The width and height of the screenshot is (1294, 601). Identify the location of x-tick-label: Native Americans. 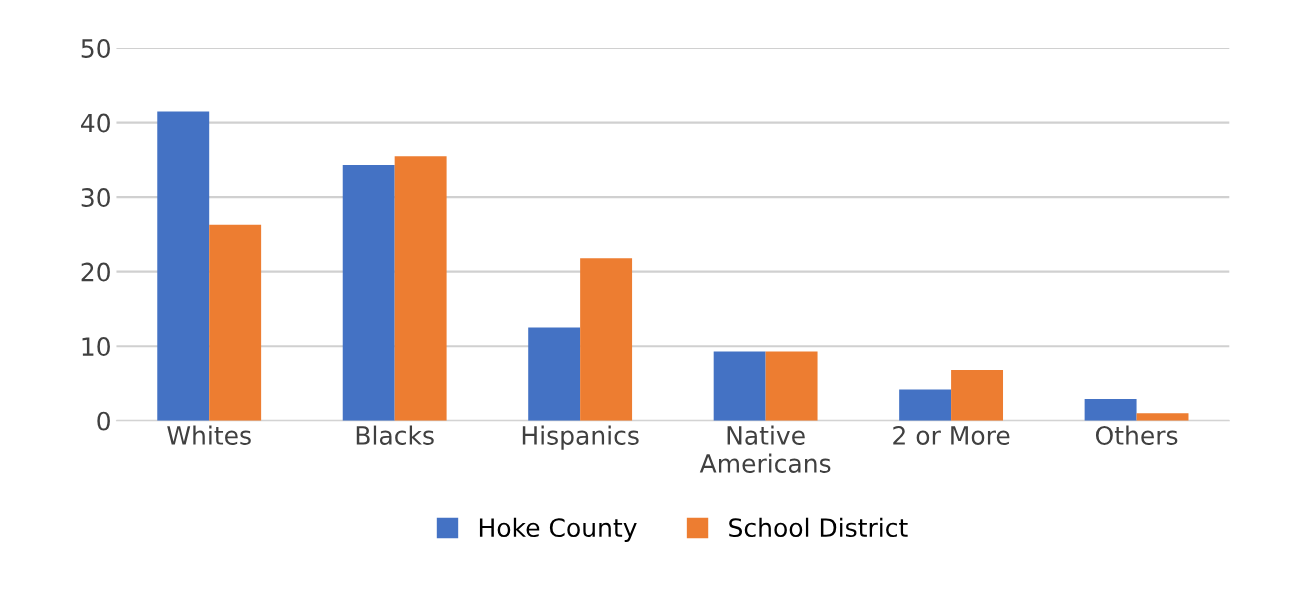
(765, 449).